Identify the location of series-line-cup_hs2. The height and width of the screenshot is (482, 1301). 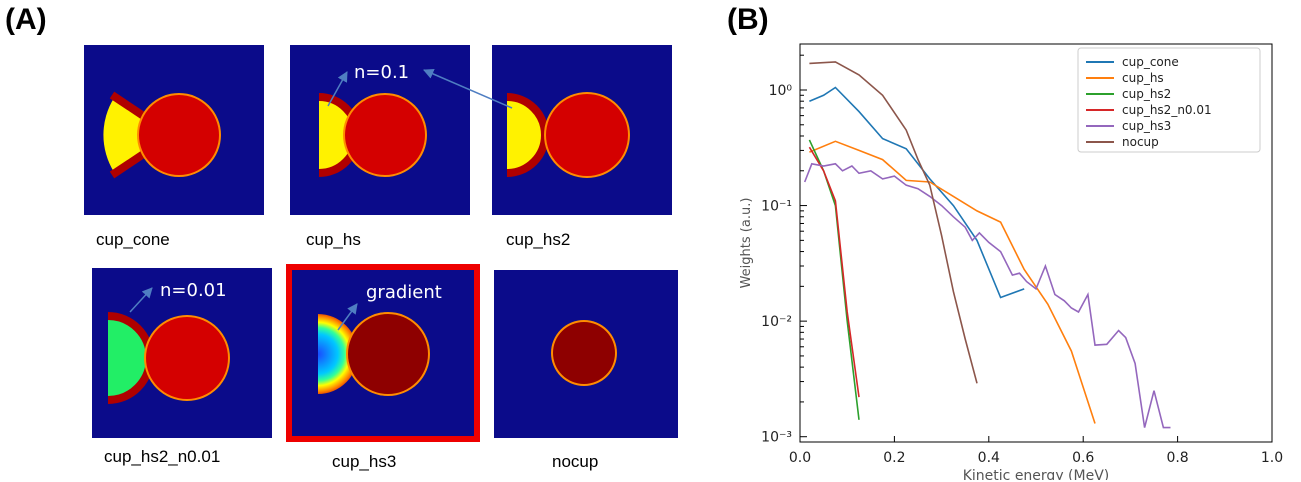
(834, 279).